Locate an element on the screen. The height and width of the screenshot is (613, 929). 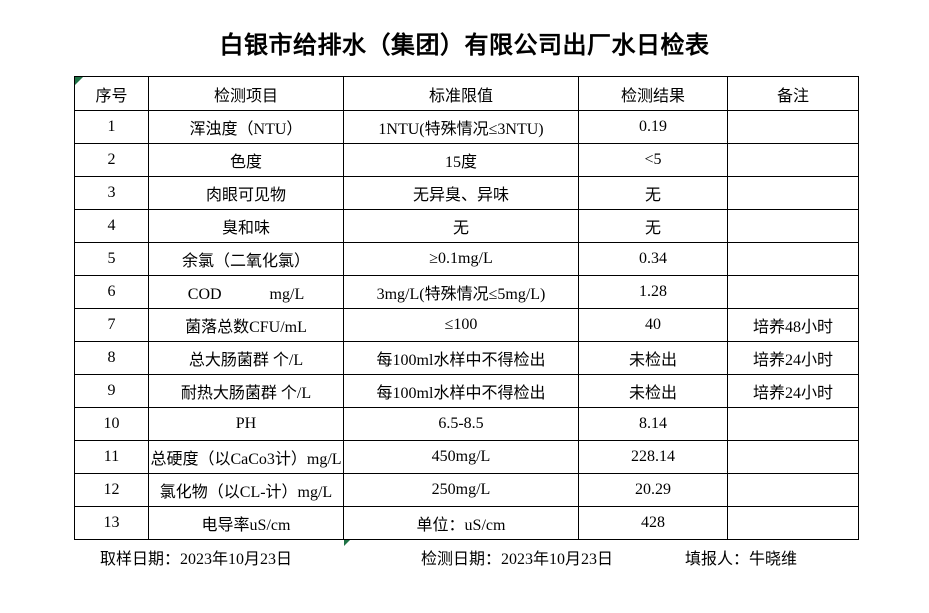
standard-cell: 3mg/L(特殊情况≤5mg/L) is located at coordinates (461, 292).